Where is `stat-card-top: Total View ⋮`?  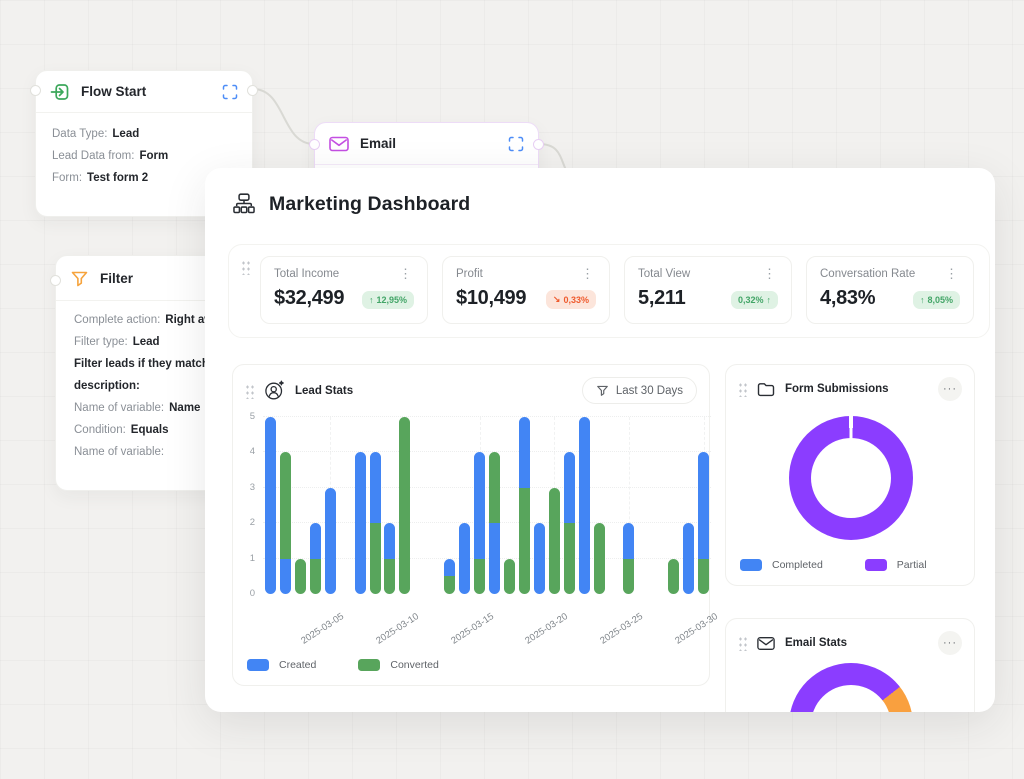
stat-card-top: Total View ⋮ is located at coordinates (708, 273).